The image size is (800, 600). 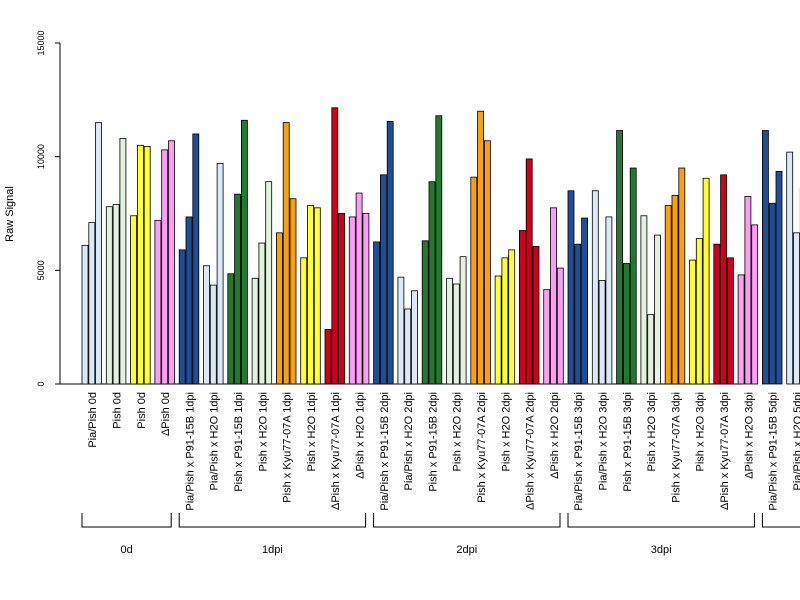 What do you see at coordinates (440, 534) in the screenshot?
I see `timepoint-brackets: 0d1dpi2dpi3dpi5dpi` at bounding box center [440, 534].